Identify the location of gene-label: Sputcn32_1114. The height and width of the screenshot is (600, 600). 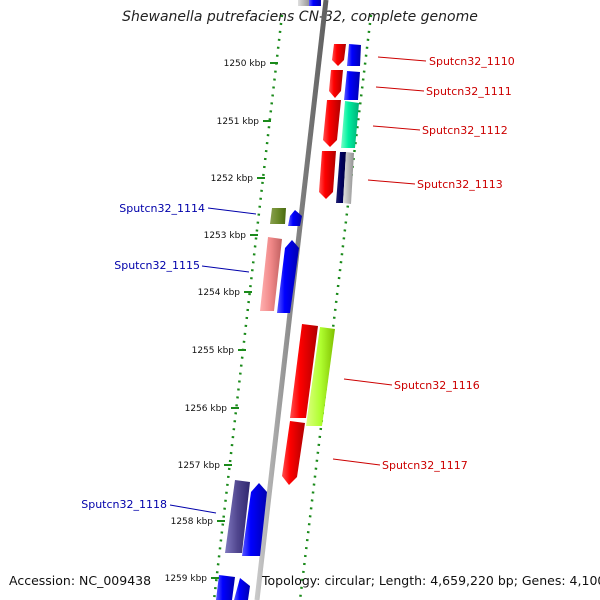
(162, 208).